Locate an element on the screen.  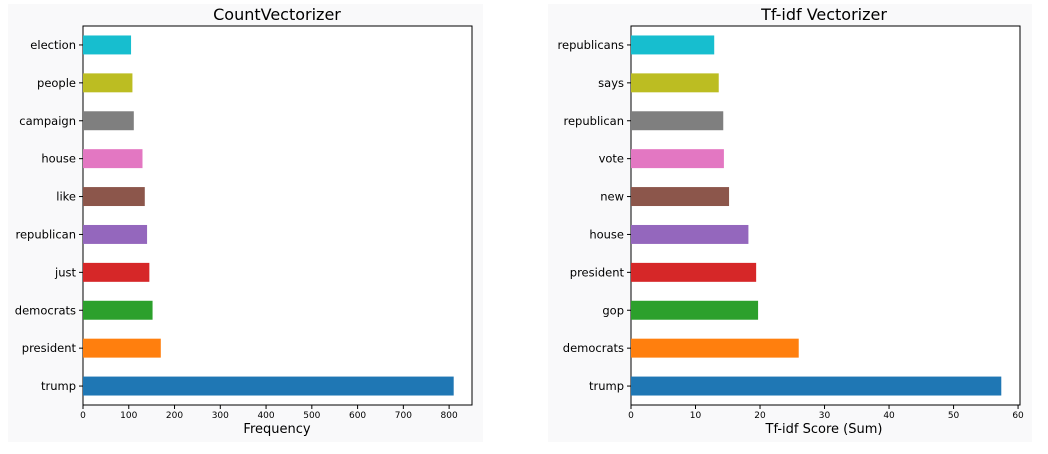
x-tick-label: 700 is located at coordinates (403, 416).